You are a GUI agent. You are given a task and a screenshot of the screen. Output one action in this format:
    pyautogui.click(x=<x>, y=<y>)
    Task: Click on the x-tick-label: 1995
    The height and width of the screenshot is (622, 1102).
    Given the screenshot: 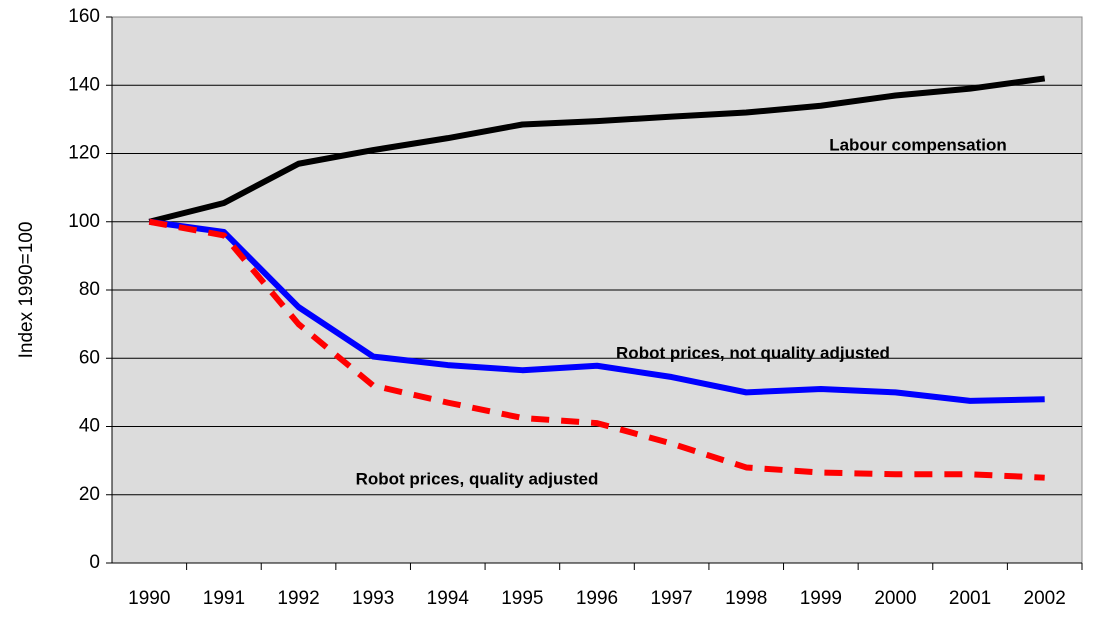 What is the action you would take?
    pyautogui.click(x=522, y=598)
    